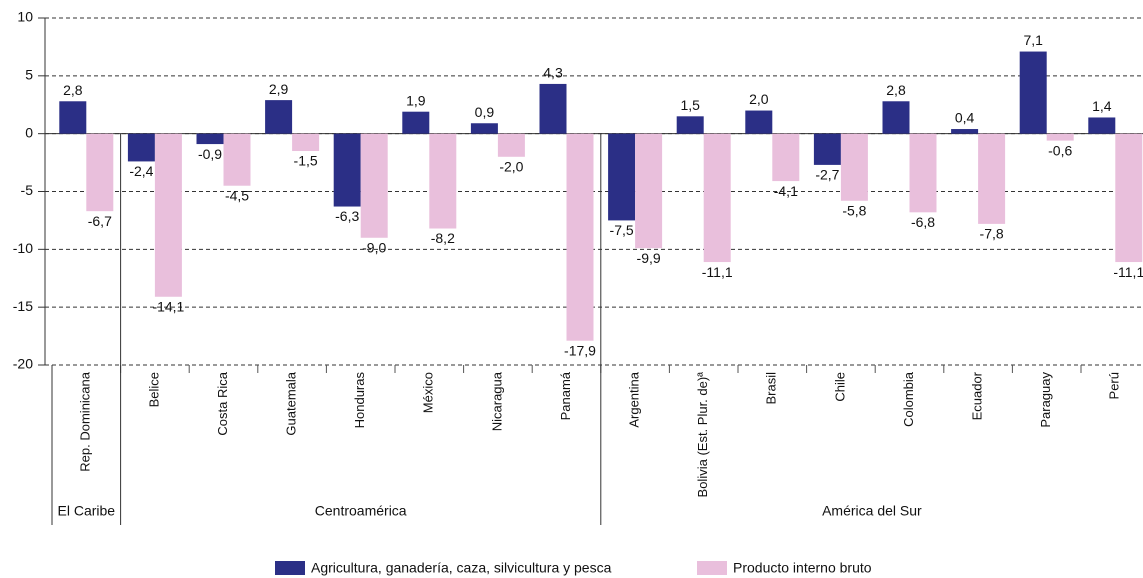 The image size is (1143, 578). I want to click on y-tick-label: -15, so click(23, 306).